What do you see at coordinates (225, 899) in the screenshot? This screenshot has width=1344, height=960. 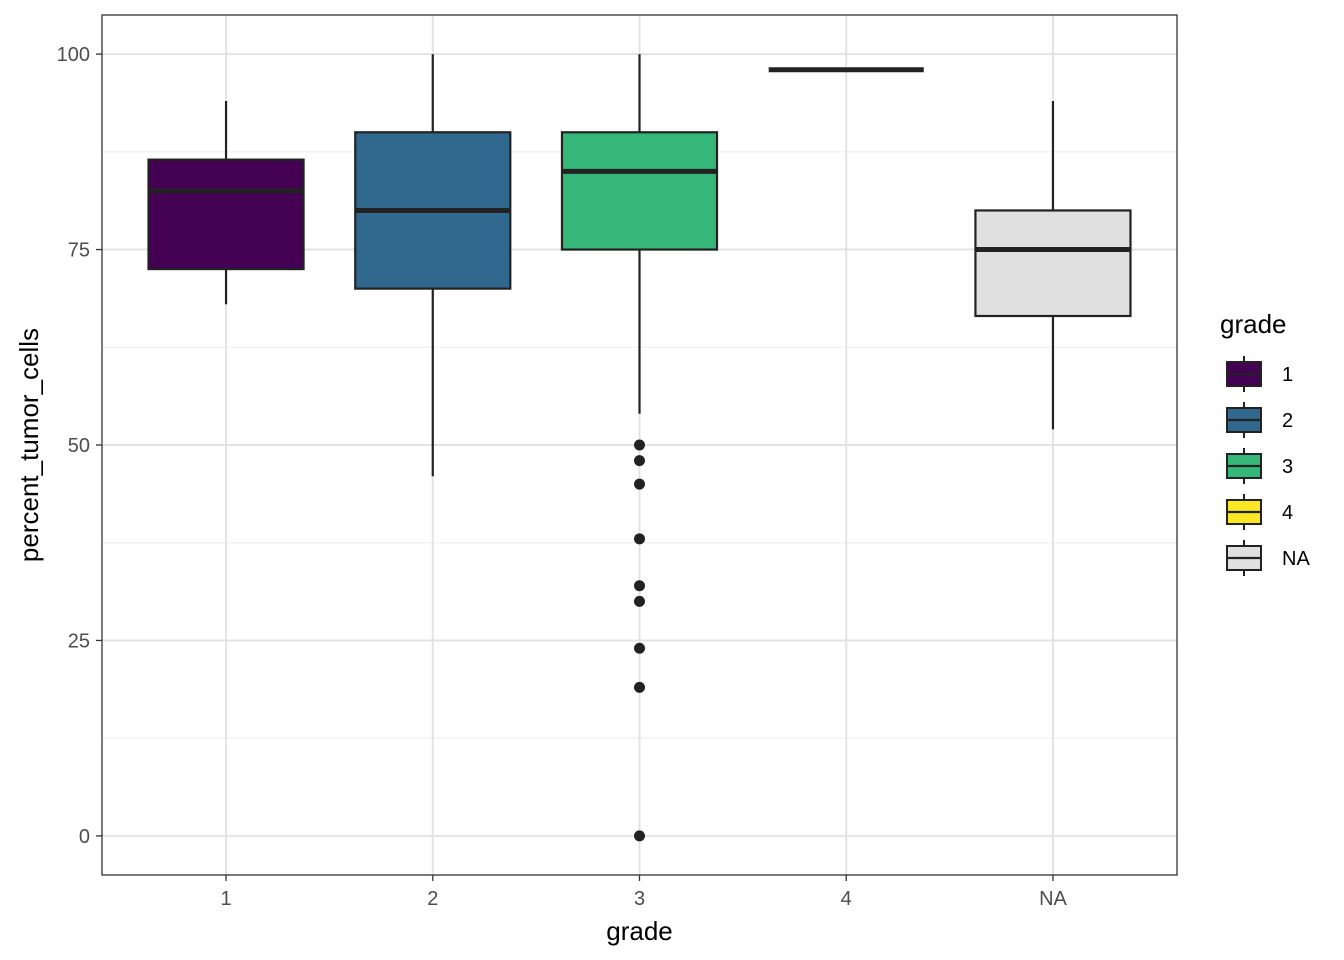 I see `x-tick-label: 1` at bounding box center [225, 899].